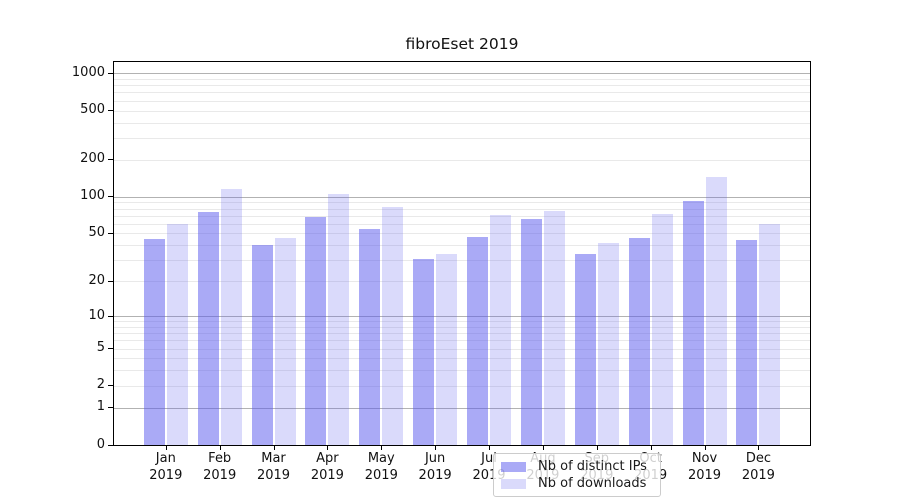  I want to click on legend-item-distinct-ips: Nb of distinct IPs, so click(577, 466).